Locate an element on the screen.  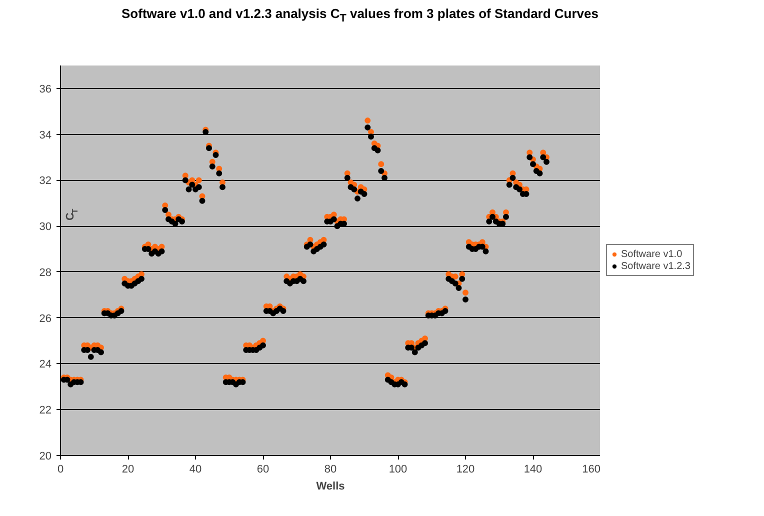
y-axis-title: CT is located at coordinates (72, 214).